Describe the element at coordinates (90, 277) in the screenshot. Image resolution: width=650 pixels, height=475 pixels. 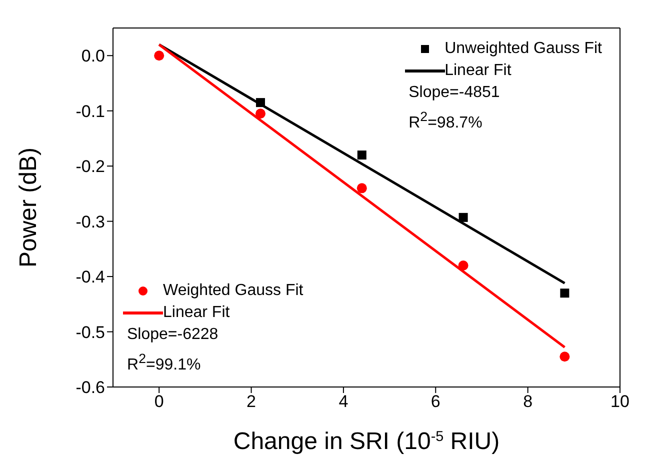
I see `y-tick-label: -0.4` at that location.